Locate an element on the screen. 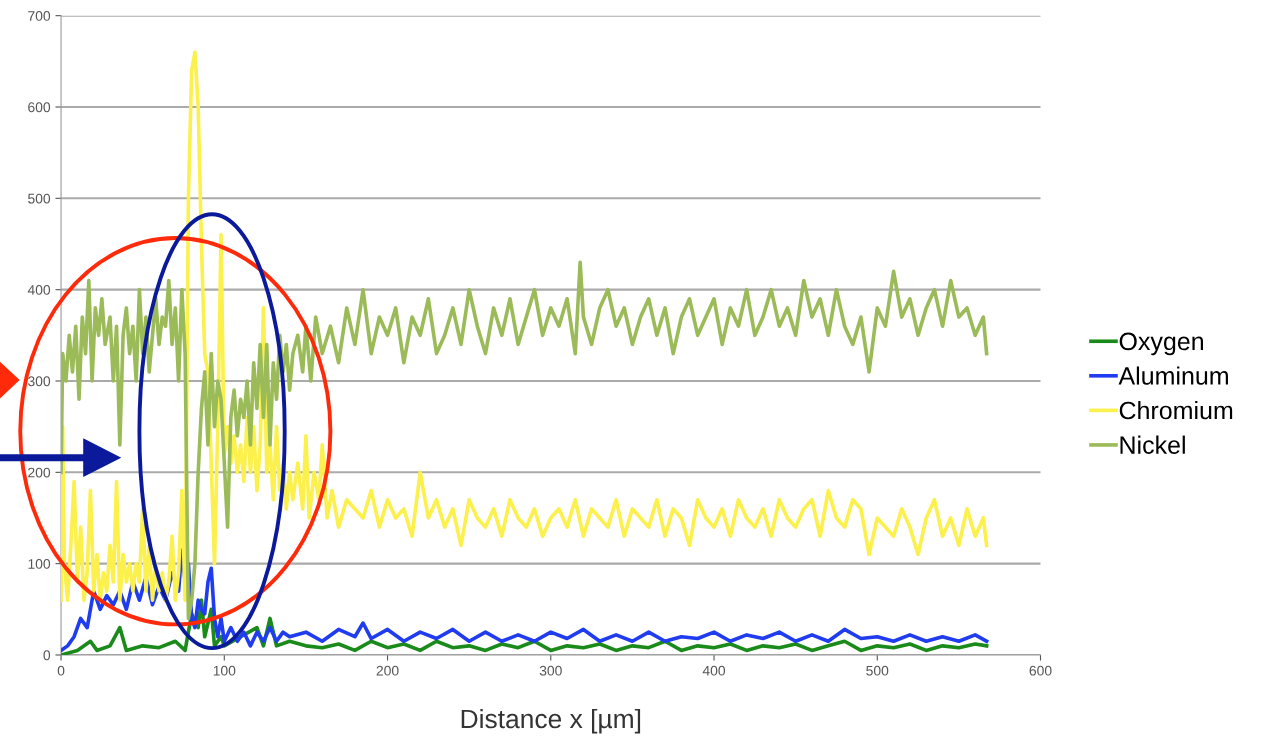 The height and width of the screenshot is (746, 1272). legend-label: Oxygen is located at coordinates (1161, 344).